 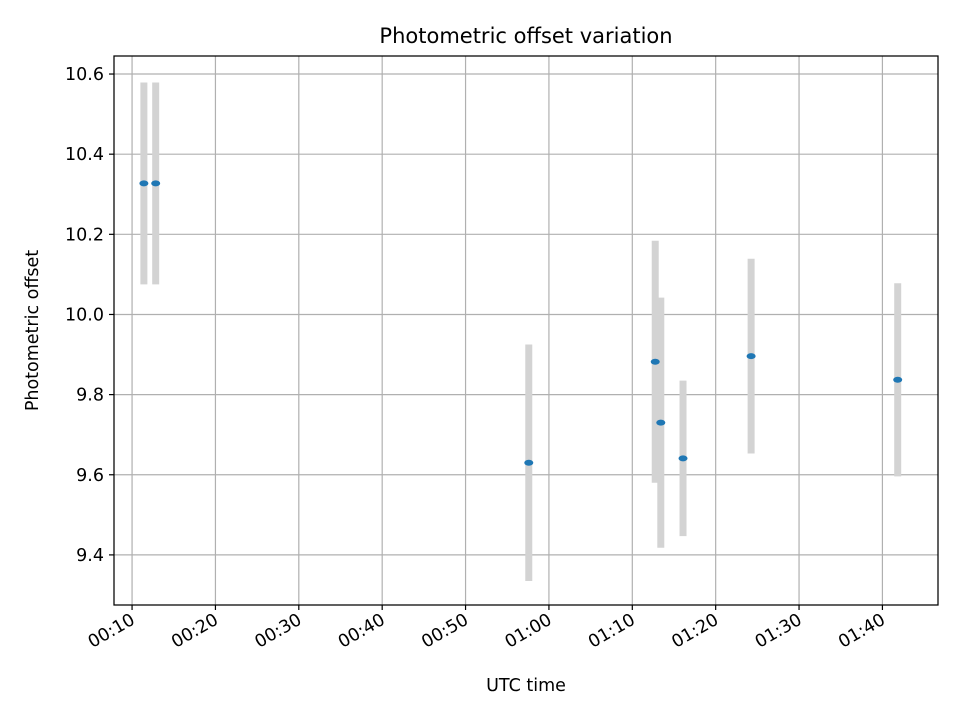 I want to click on y-tick-label: 10.6, so click(x=84, y=75).